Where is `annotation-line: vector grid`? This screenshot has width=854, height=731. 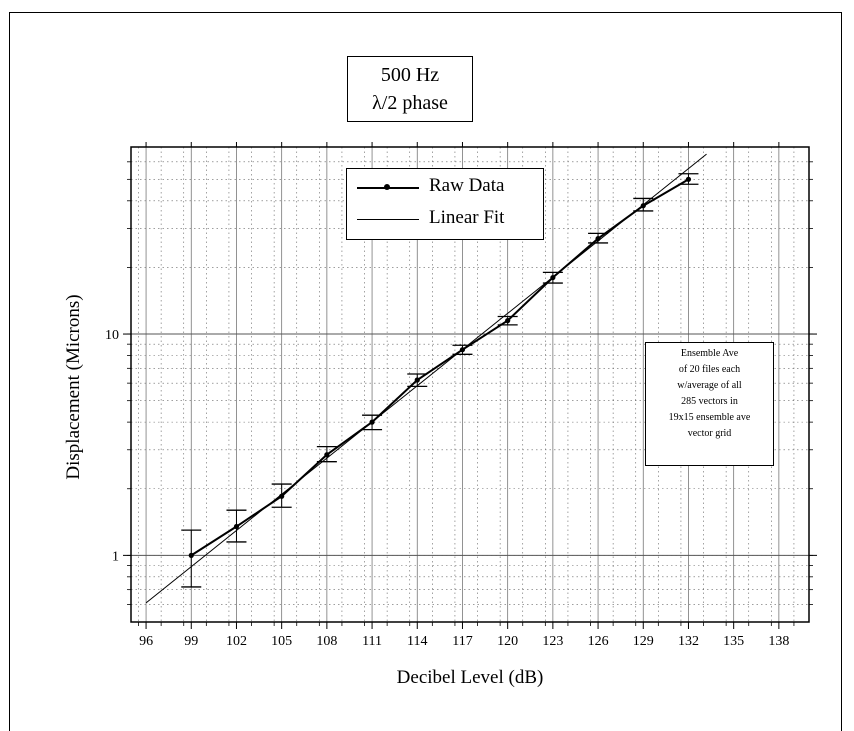 annotation-line: vector grid is located at coordinates (709, 433).